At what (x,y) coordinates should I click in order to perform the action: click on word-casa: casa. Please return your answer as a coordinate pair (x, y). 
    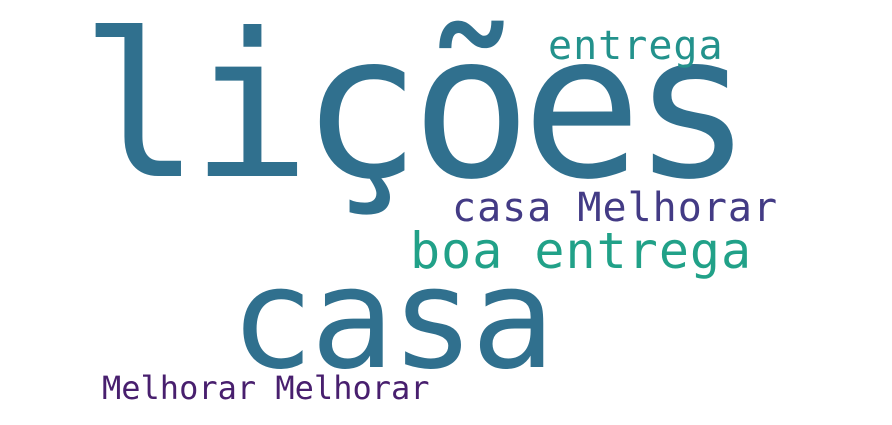
    Looking at the image, I should click on (392, 319).